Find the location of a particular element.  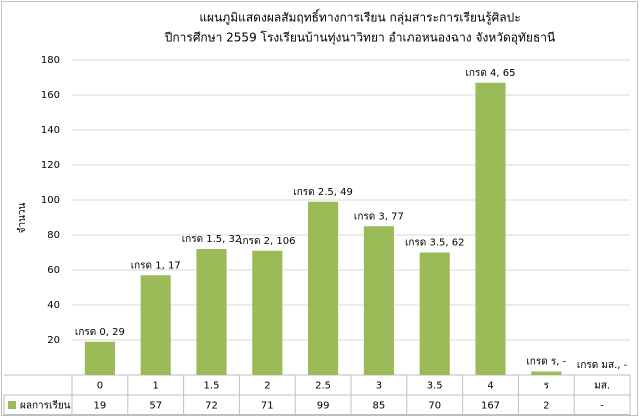

x-tick-label: ร is located at coordinates (547, 386).